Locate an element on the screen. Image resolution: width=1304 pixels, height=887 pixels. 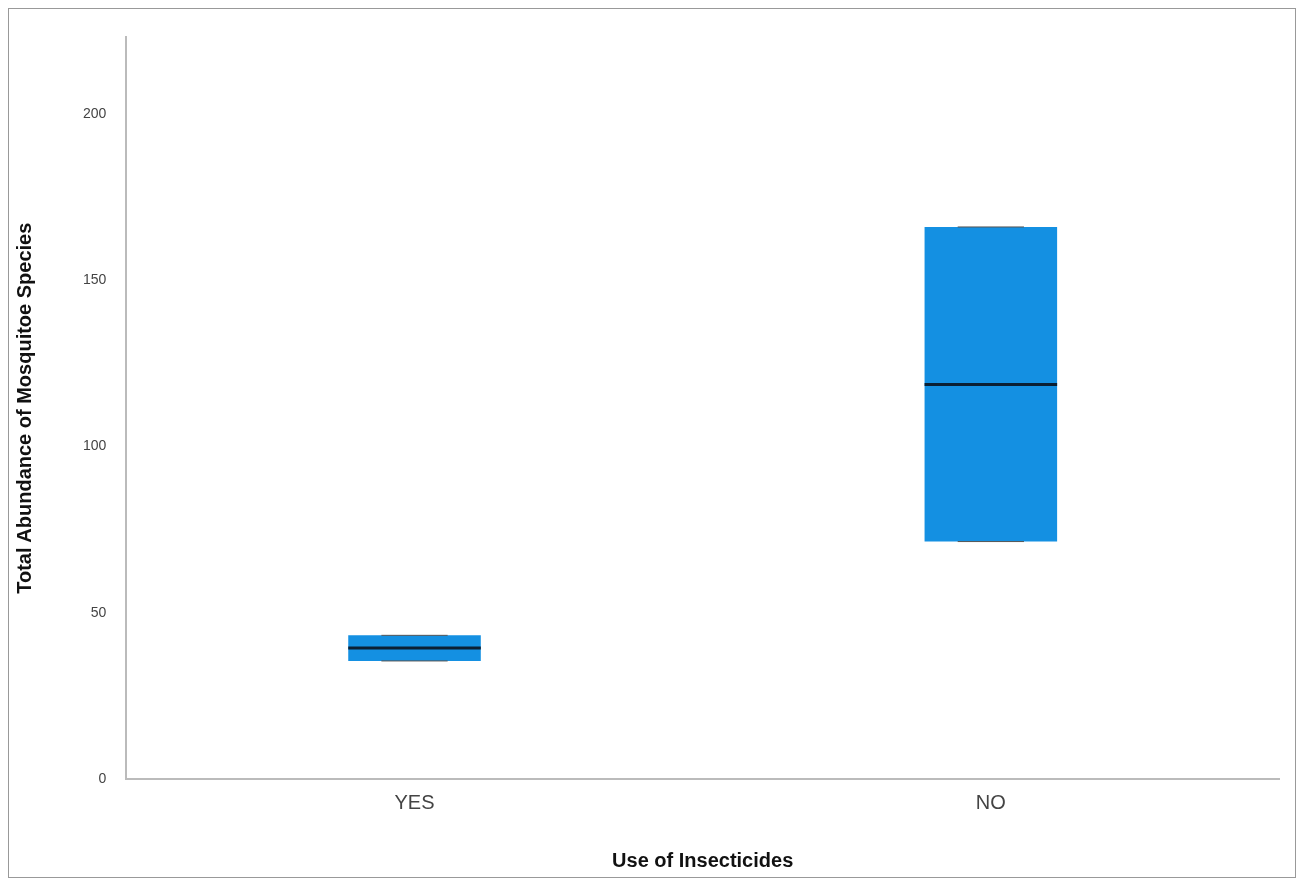
y-axis-title: Total Abundance of Mosquitoe Species is located at coordinates (23, 408).